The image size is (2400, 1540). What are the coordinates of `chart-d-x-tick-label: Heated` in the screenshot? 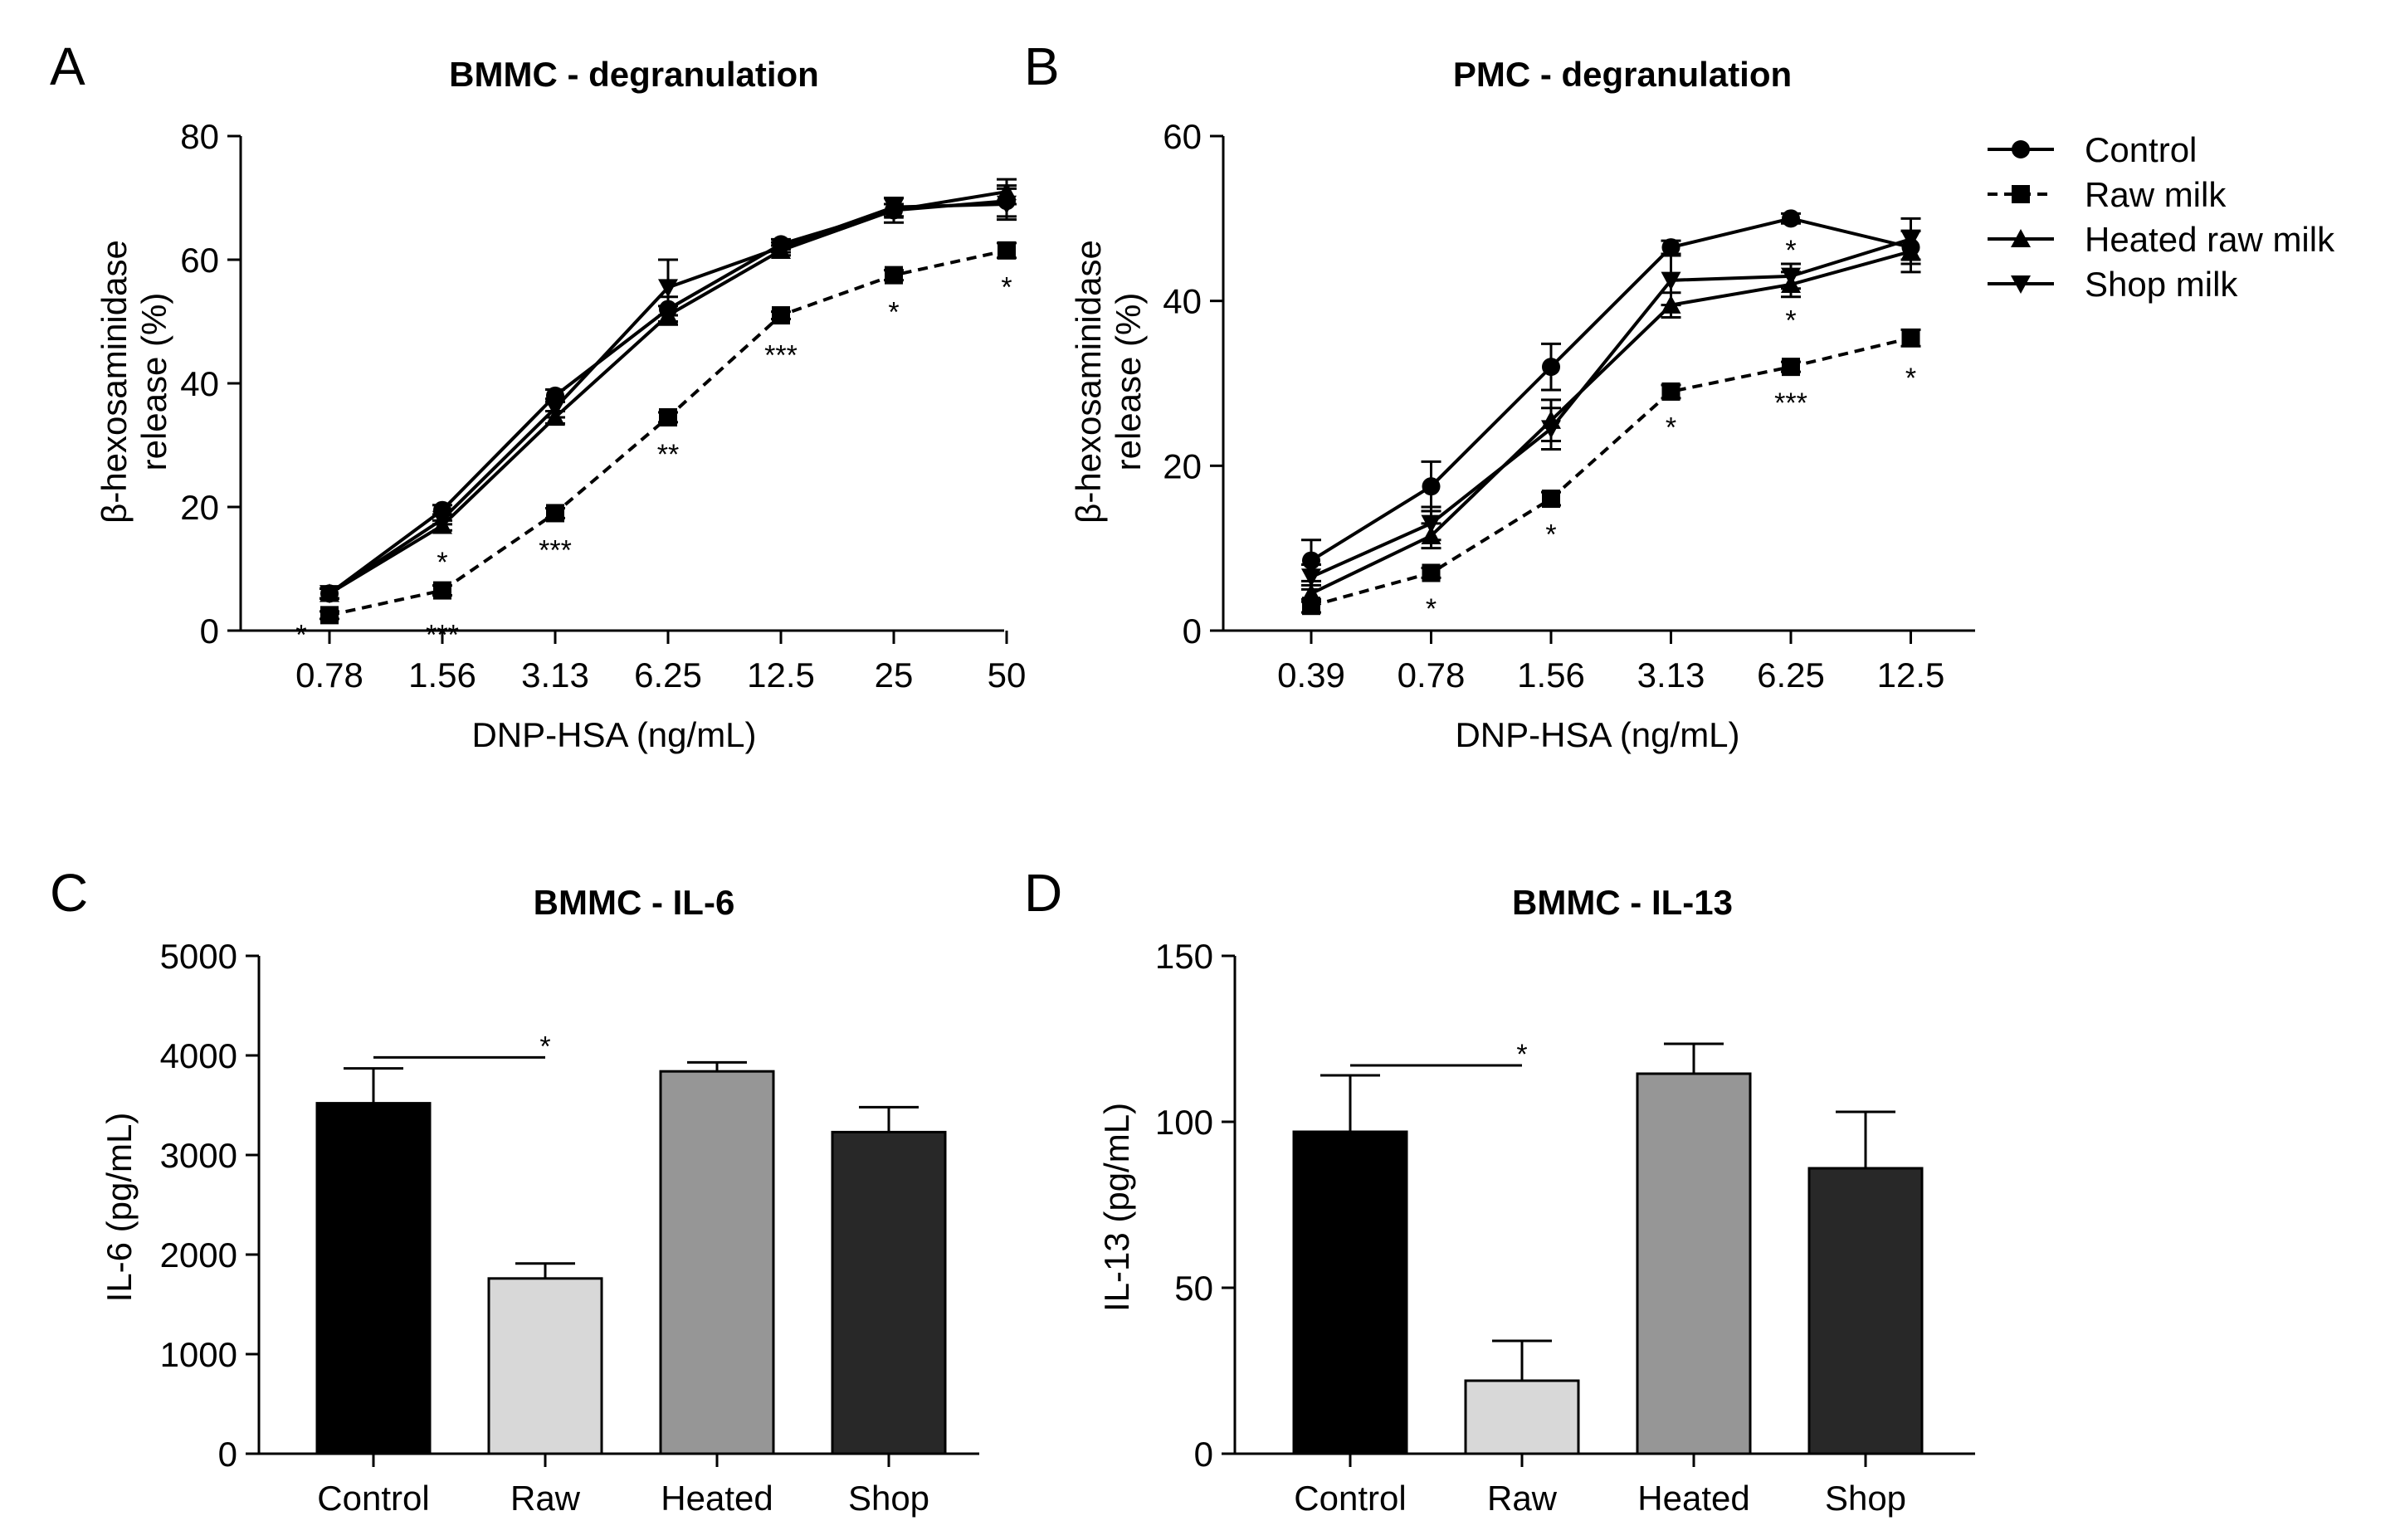 It's located at (1693, 1498).